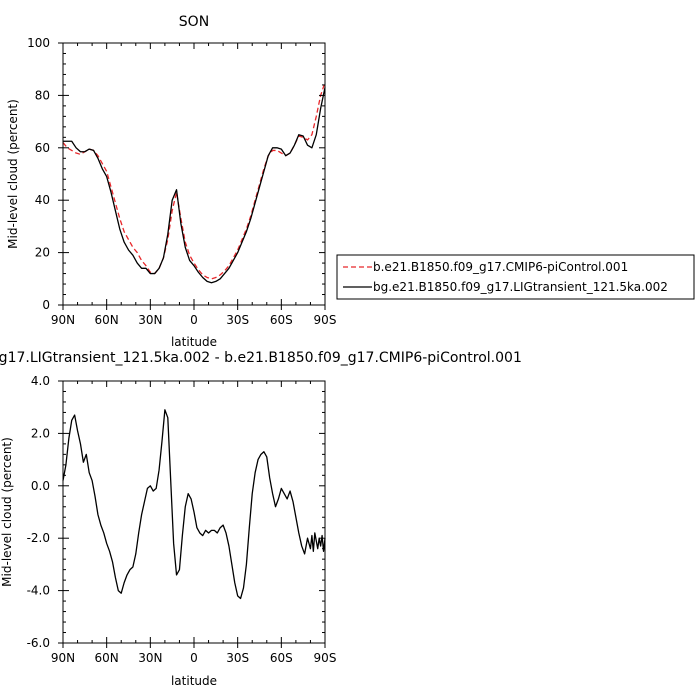 This screenshot has height=700, width=700. What do you see at coordinates (40, 381) in the screenshot?
I see `bottom-y-tick-label: 4.0` at bounding box center [40, 381].